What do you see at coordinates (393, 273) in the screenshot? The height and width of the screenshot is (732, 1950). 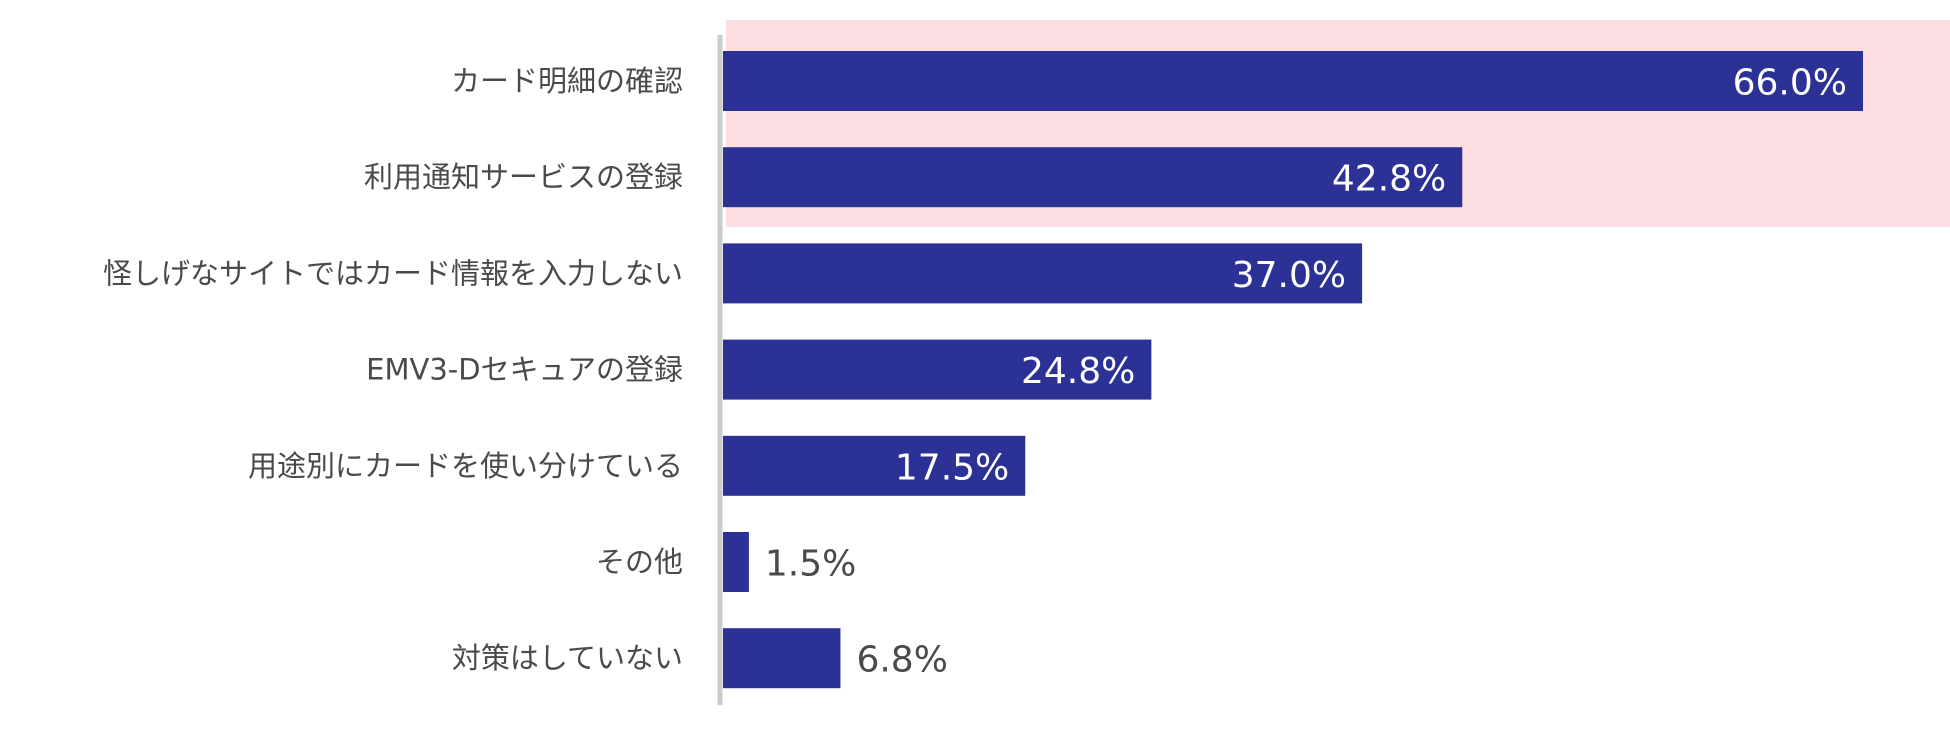 I see `category-label: 怪しげなサイトではカード情報を入力しない` at bounding box center [393, 273].